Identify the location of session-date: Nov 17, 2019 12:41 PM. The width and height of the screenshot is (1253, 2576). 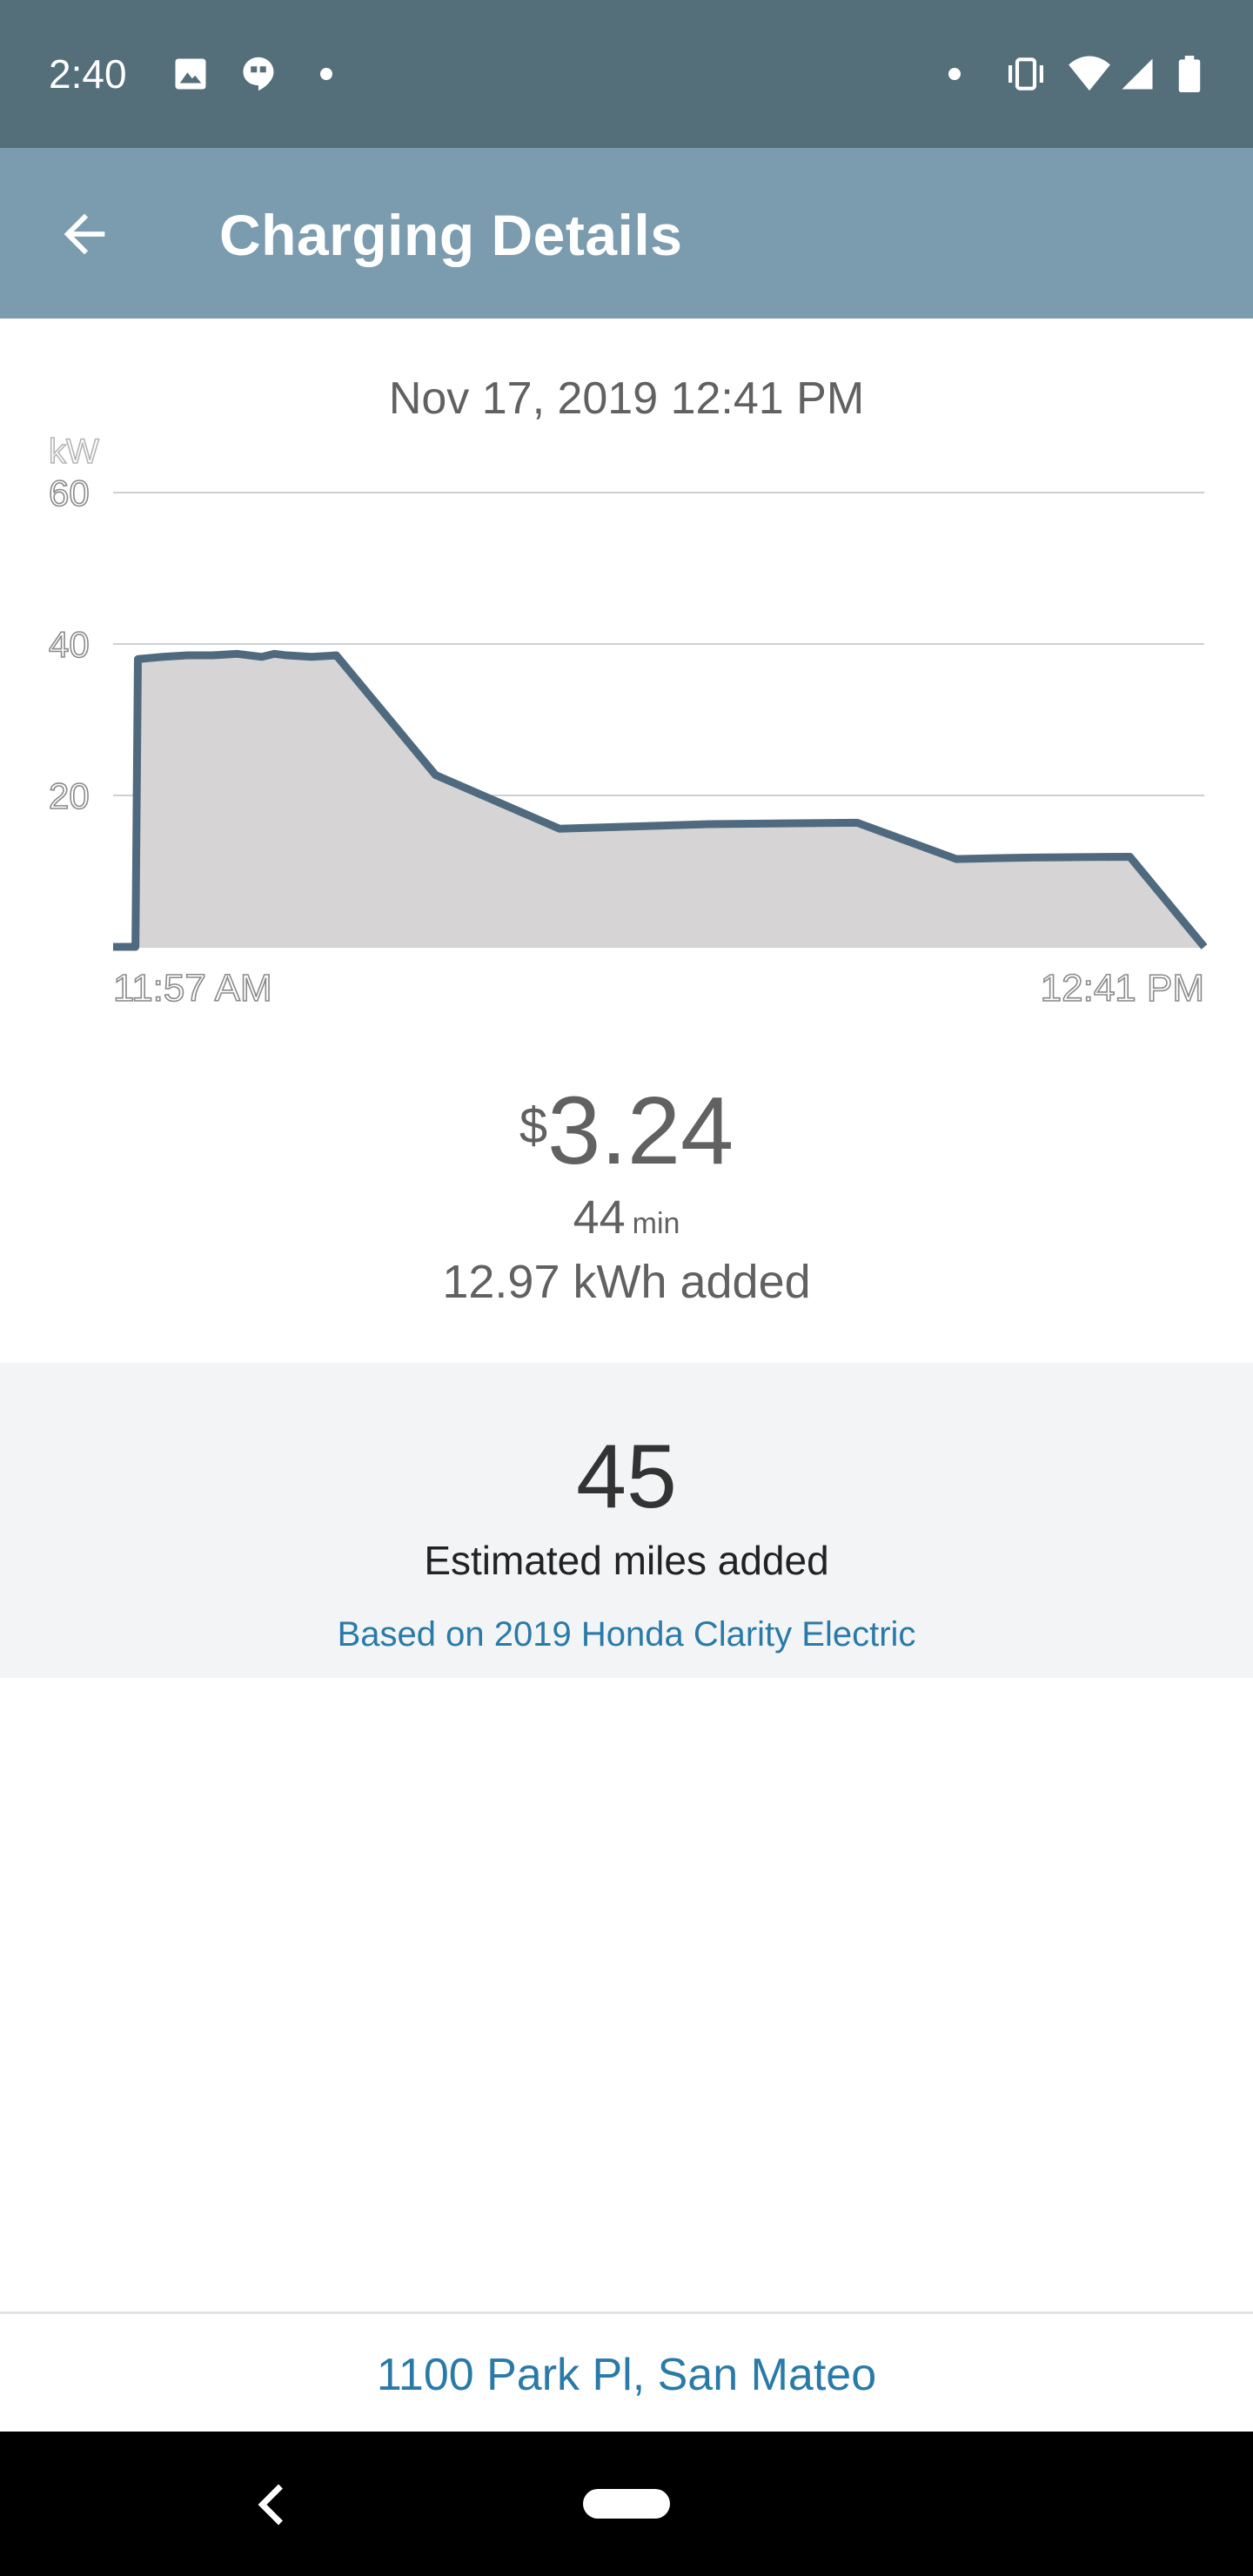
(626, 398).